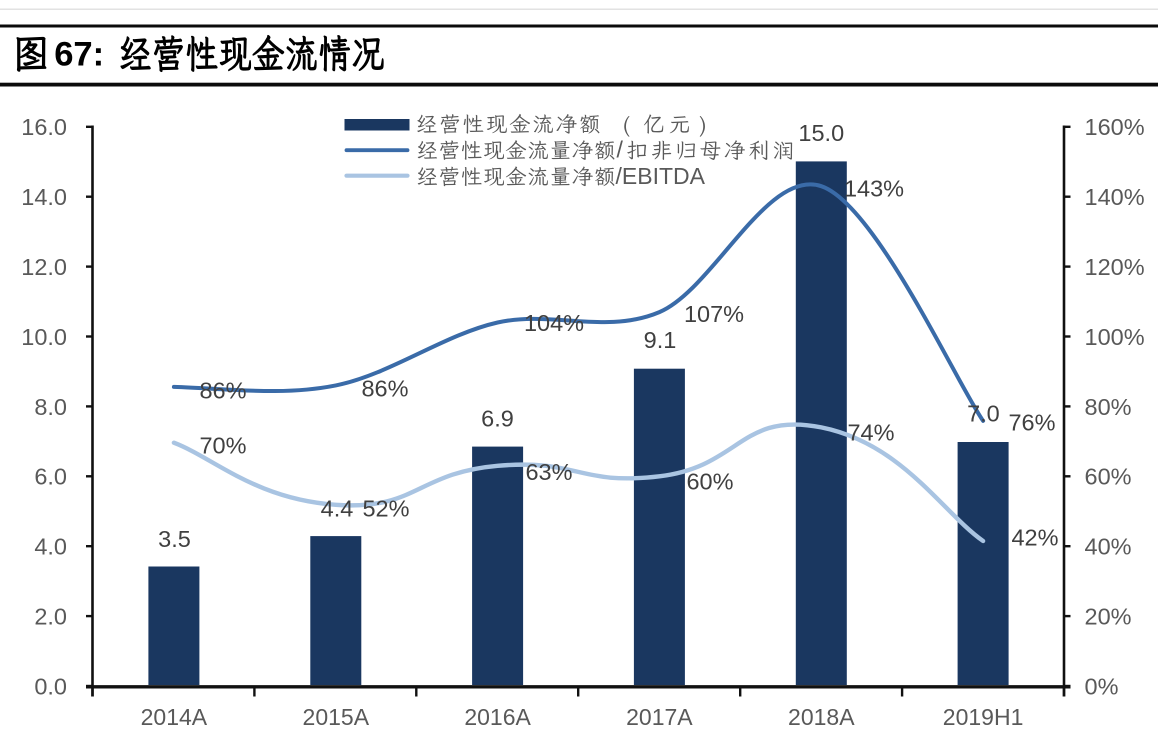 This screenshot has width=1158, height=756. Describe the element at coordinates (983, 717) in the screenshot. I see `svg-text: 2019H1` at that location.